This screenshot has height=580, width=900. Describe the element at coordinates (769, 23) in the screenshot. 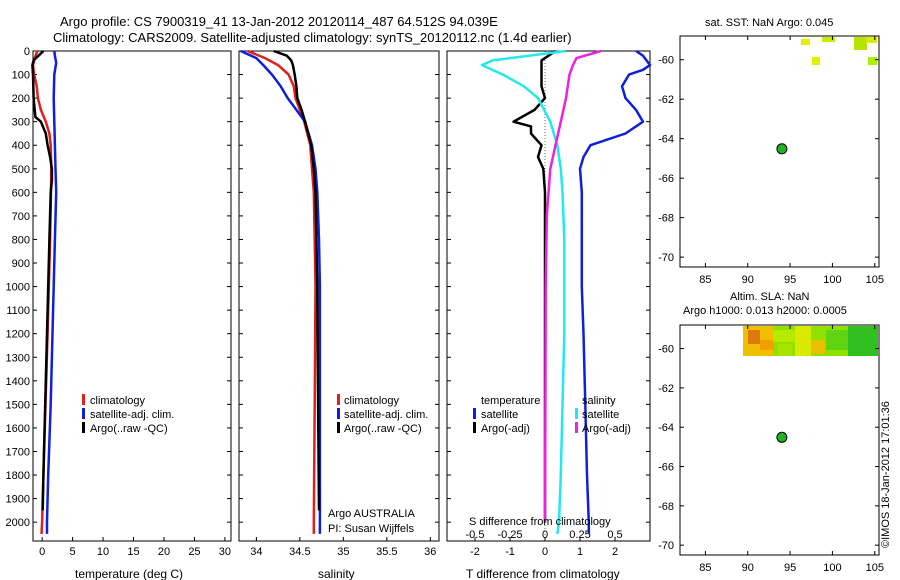

I see `sst-title: sat. SST: NaN Argo: 0.045` at that location.